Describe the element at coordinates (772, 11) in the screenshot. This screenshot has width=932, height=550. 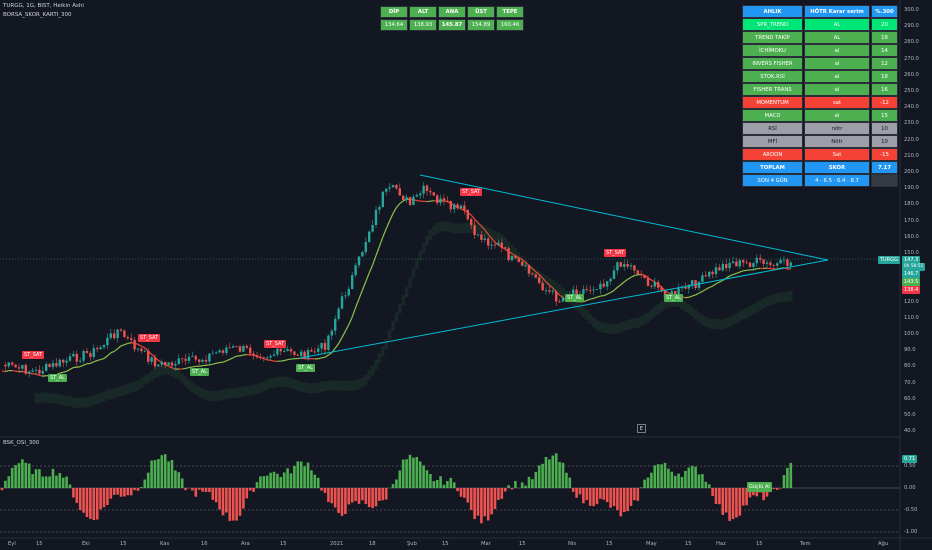
I see `score-header: AHLIK` at that location.